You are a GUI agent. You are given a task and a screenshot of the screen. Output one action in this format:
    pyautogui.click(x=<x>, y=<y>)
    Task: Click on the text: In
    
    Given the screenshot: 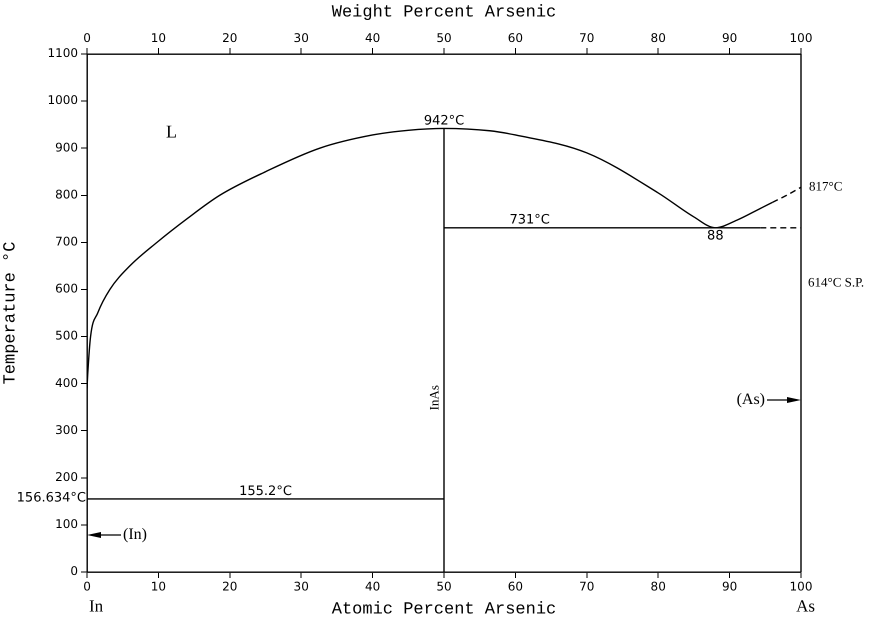 What is the action you would take?
    pyautogui.click(x=96, y=606)
    